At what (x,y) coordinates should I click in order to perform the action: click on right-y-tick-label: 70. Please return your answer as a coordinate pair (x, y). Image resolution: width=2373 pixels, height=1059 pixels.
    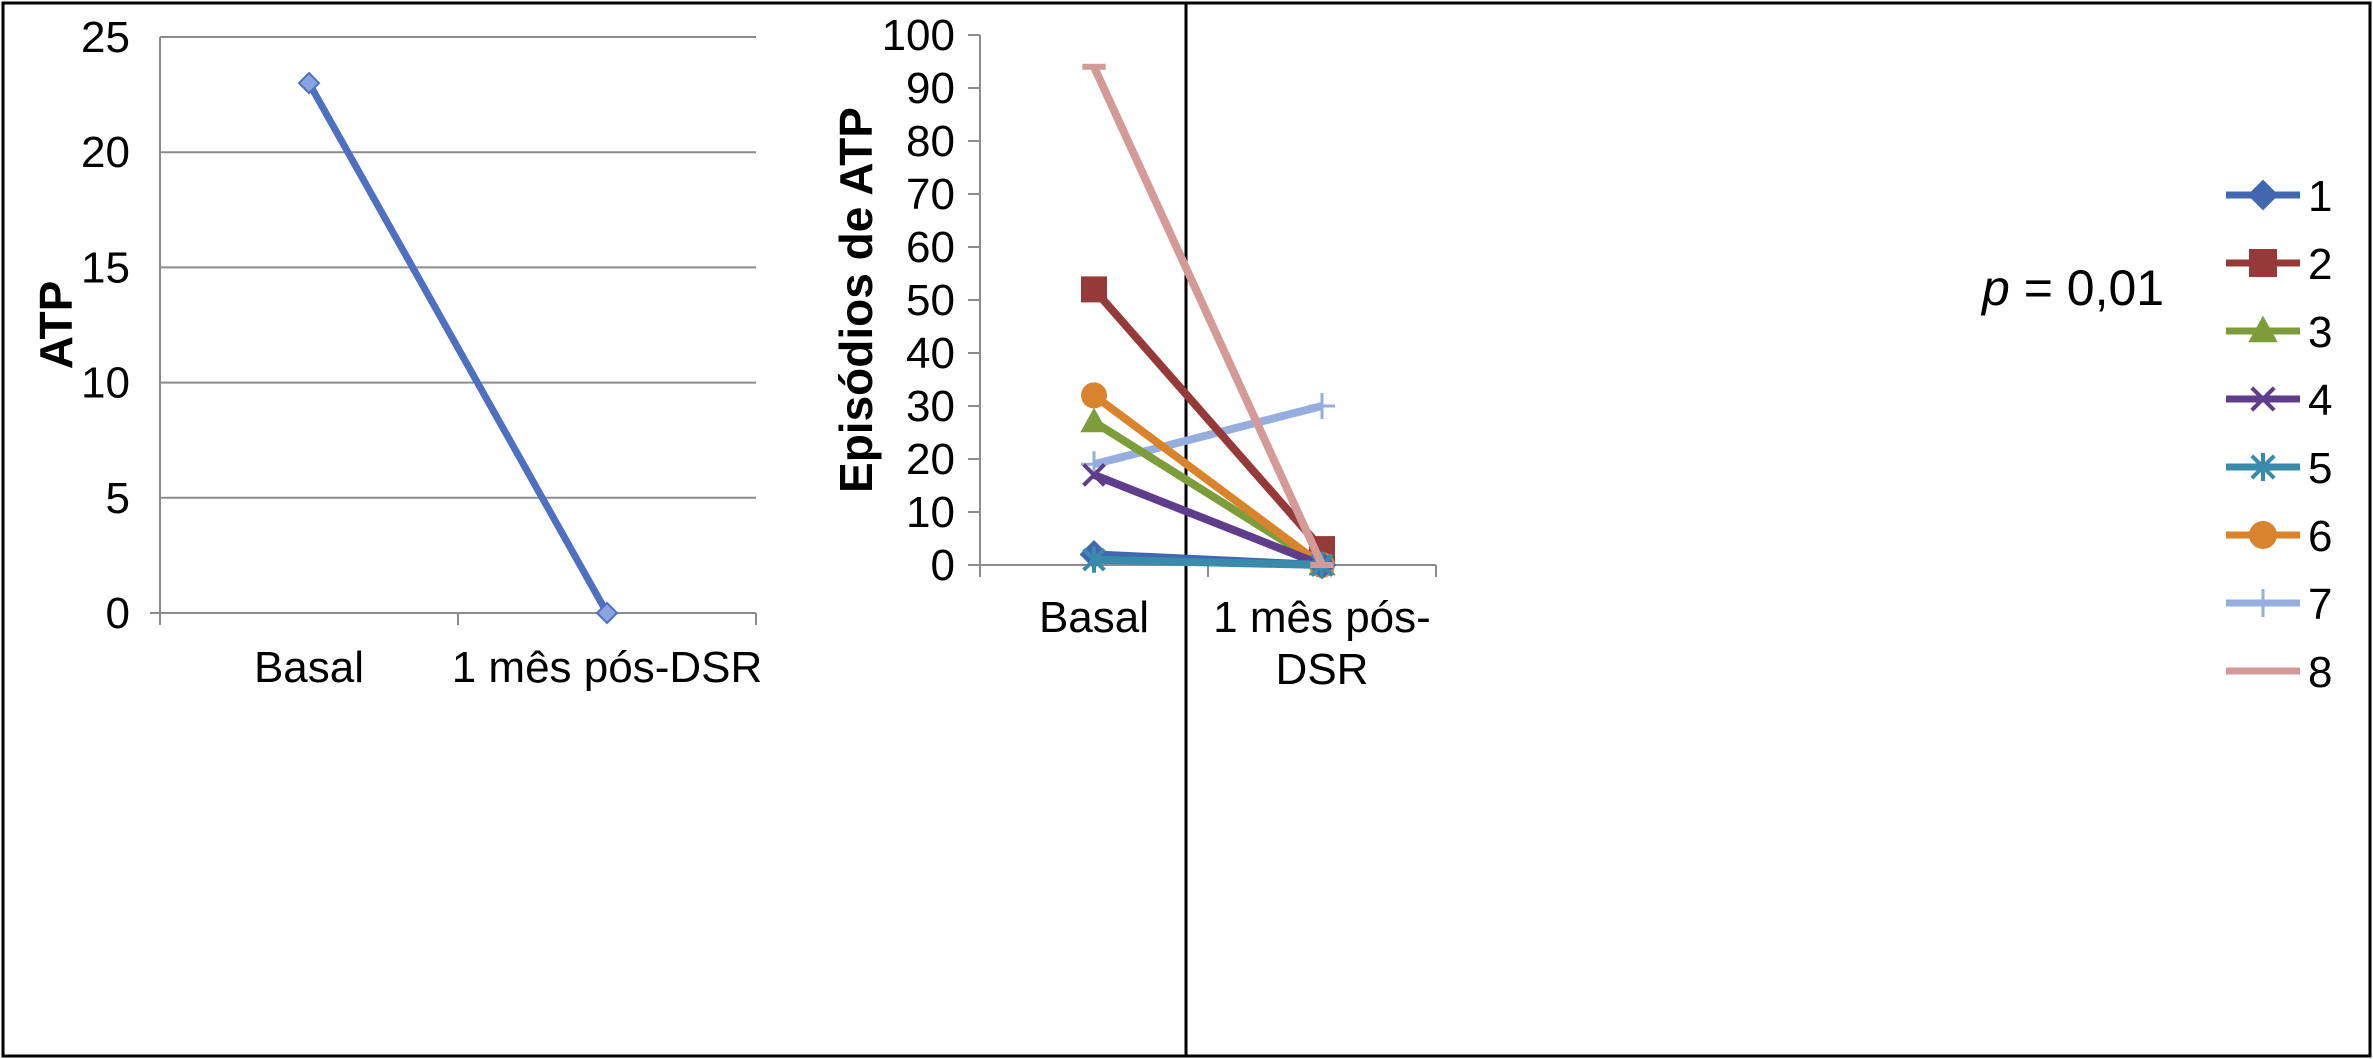
    Looking at the image, I should click on (930, 194).